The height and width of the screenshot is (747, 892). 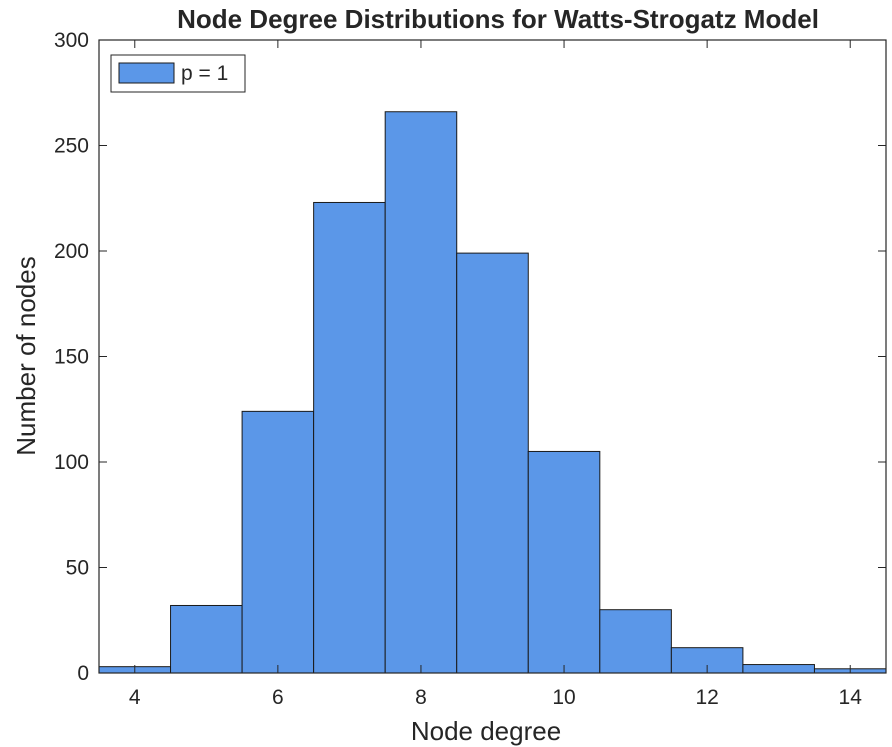 I want to click on x-tick-label: 10, so click(x=563, y=697).